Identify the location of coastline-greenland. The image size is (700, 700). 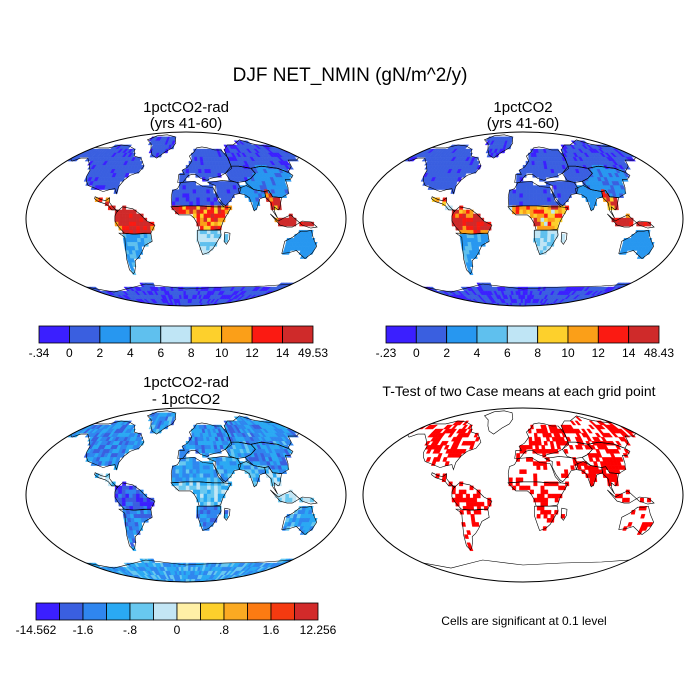
(161, 146).